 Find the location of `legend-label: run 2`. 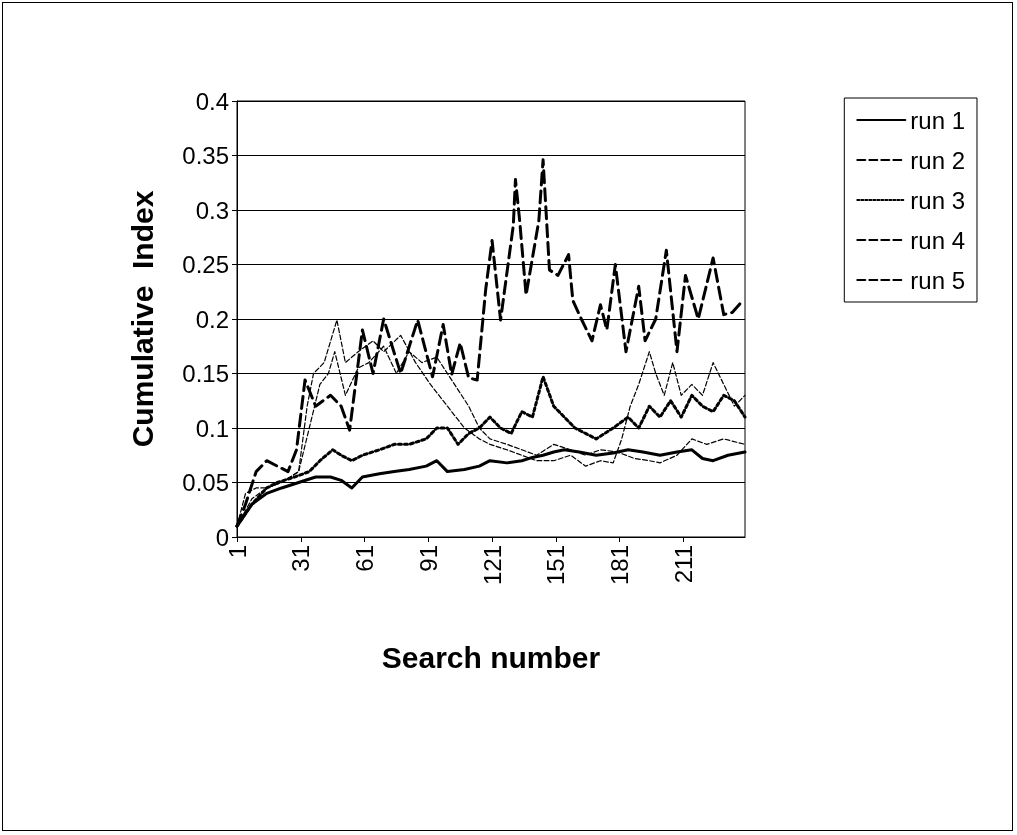

legend-label: run 2 is located at coordinates (937, 160).